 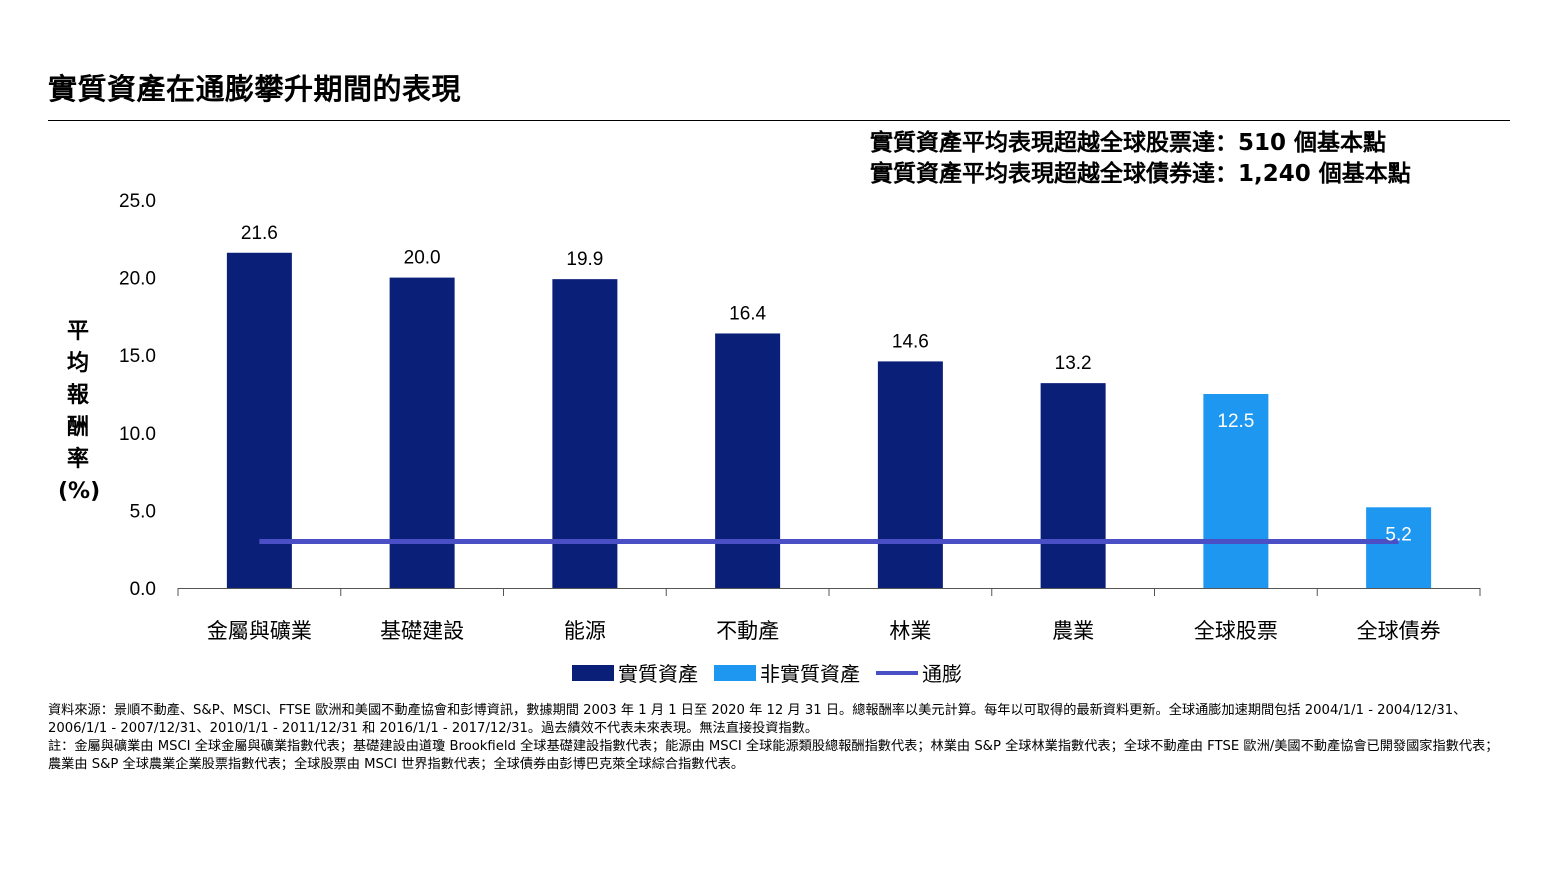 What do you see at coordinates (1128, 143) in the screenshot?
I see `headline-equities: 實質資產平均表現超越全球股票達：510 個基本點` at bounding box center [1128, 143].